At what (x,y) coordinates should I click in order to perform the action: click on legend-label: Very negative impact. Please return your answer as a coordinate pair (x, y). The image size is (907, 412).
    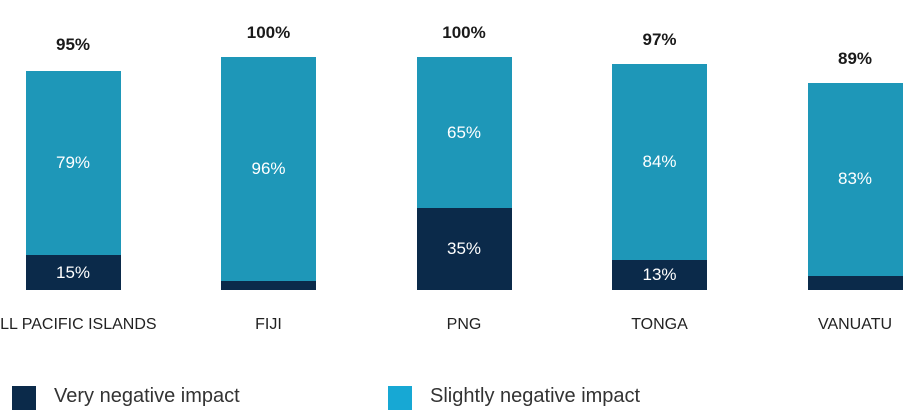
    Looking at the image, I should click on (147, 396).